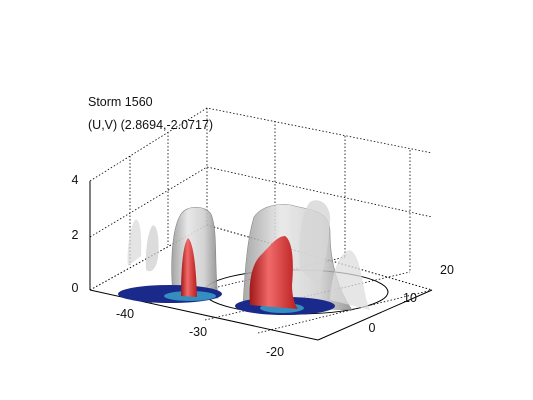 The width and height of the screenshot is (533, 400). I want to click on cell-left-core, so click(189, 267).